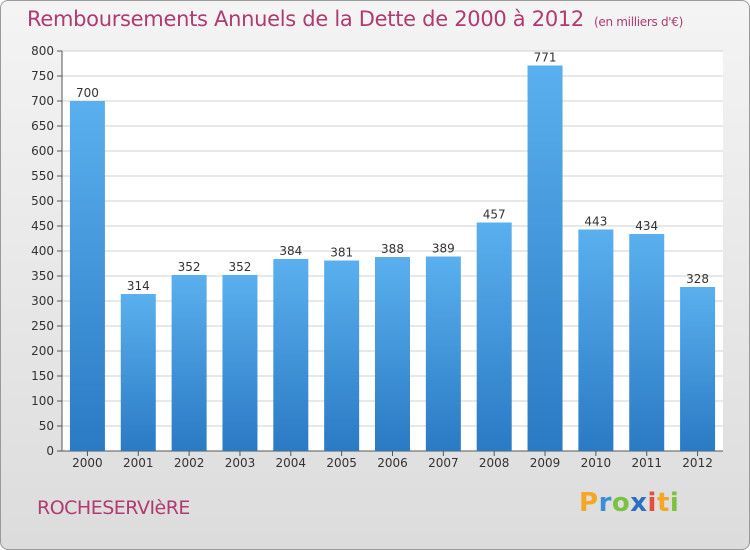 The width and height of the screenshot is (750, 550). I want to click on x-tick-label: 2003, so click(240, 463).